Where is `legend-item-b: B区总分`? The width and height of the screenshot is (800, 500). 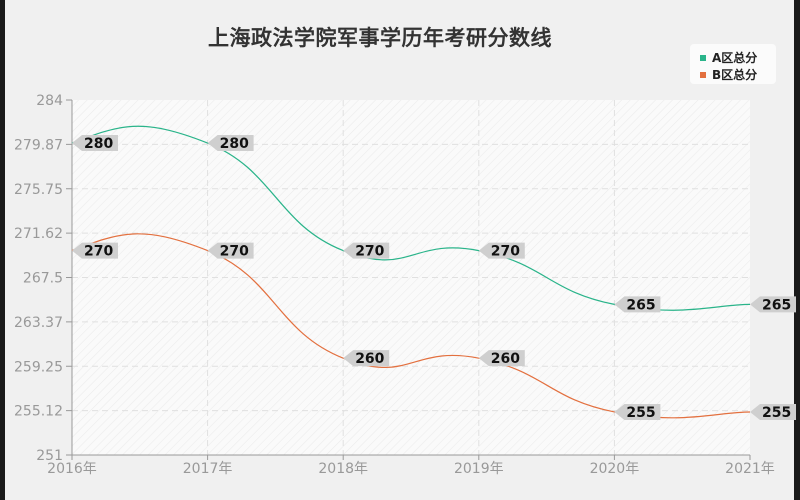 legend-item-b: B区总分 is located at coordinates (728, 74).